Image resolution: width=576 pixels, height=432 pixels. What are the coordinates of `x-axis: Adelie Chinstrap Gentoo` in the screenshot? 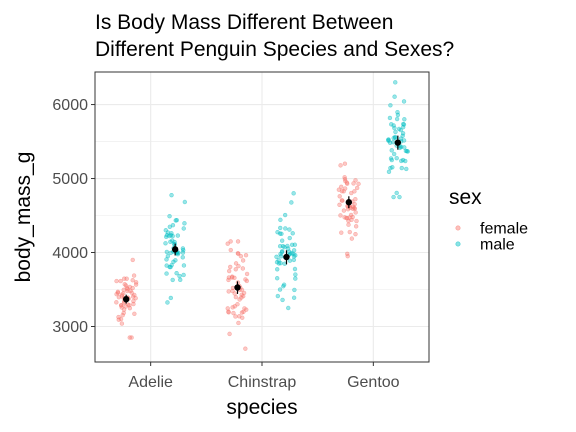 It's located at (264, 376).